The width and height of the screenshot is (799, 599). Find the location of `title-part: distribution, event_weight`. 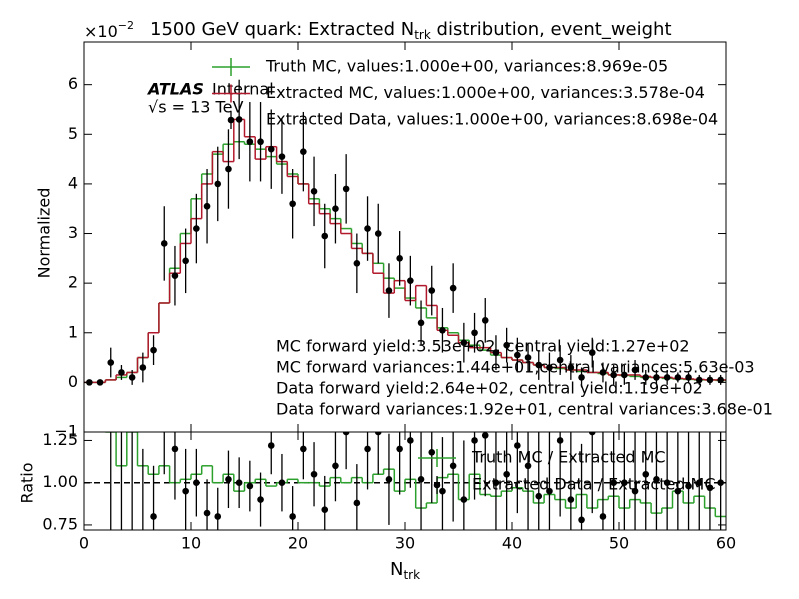

title-part: distribution, event_weight is located at coordinates (551, 29).